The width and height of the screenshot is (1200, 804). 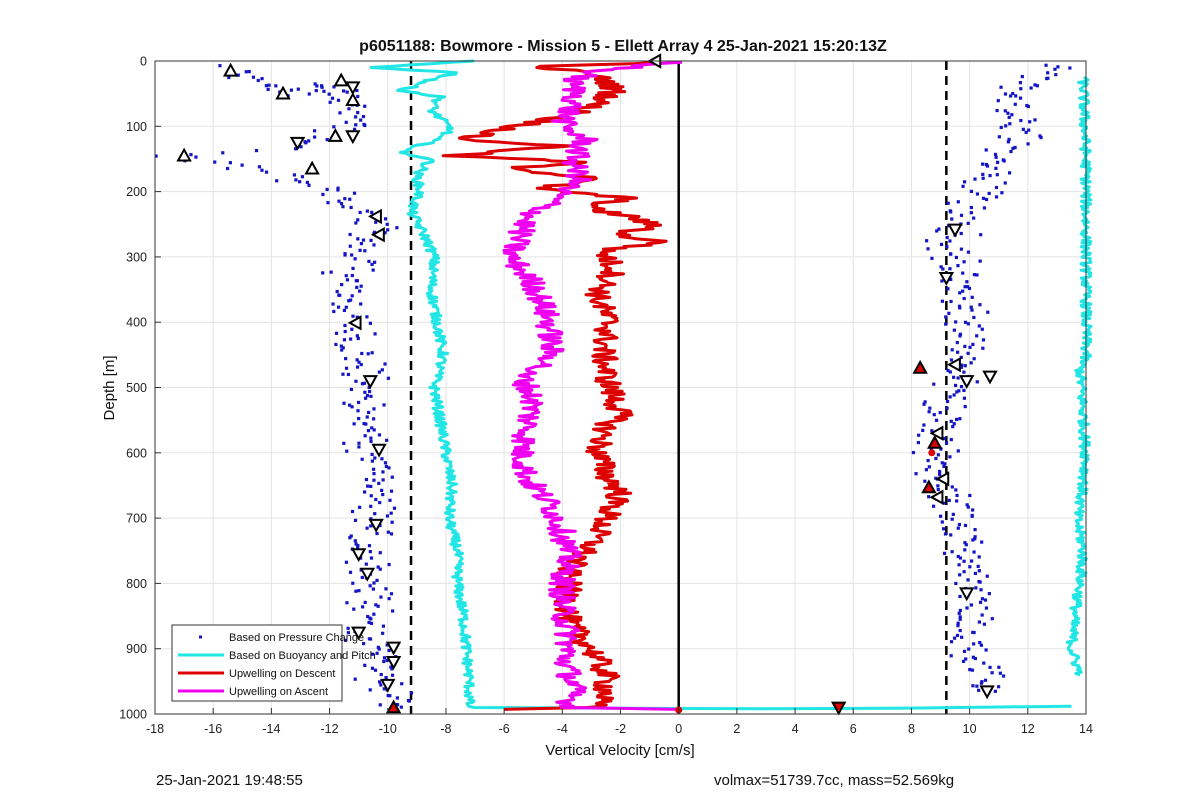 I want to click on series-line, so click(x=592, y=385).